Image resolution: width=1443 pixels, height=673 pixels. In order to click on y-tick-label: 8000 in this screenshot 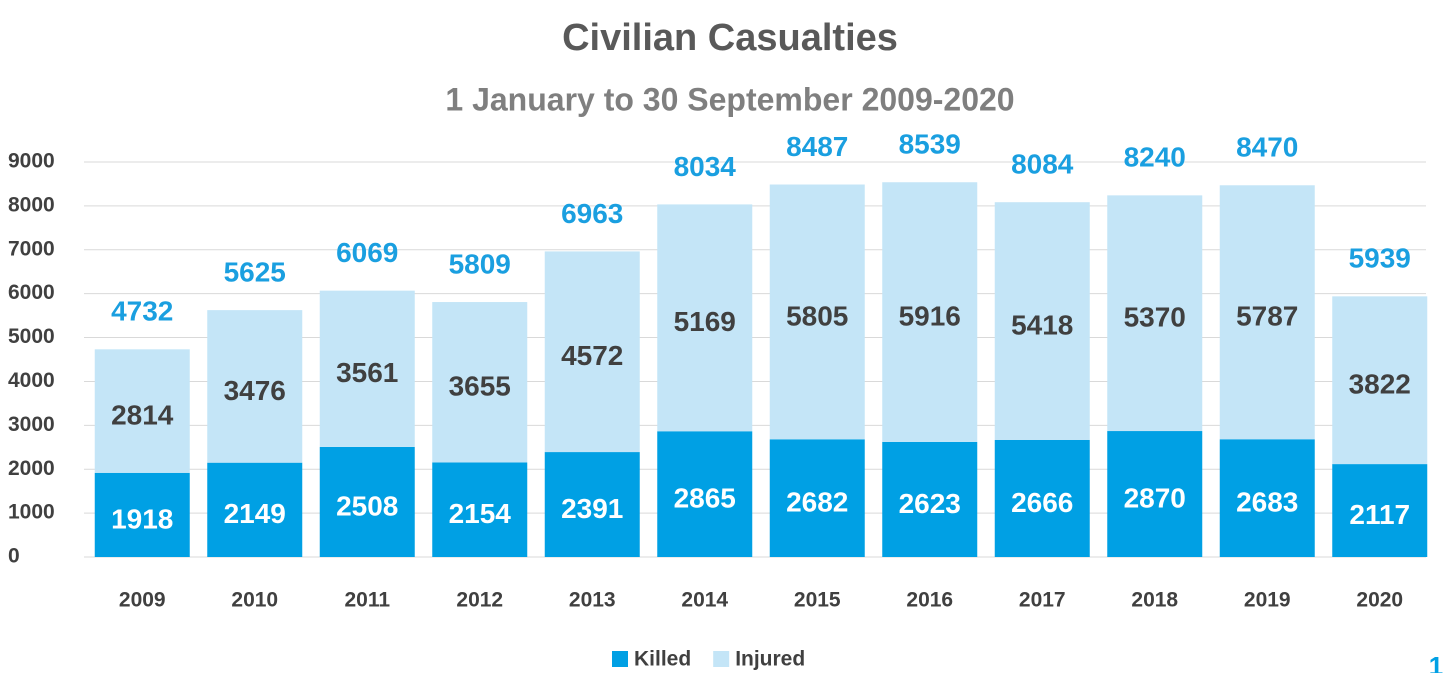, I will do `click(31, 204)`.